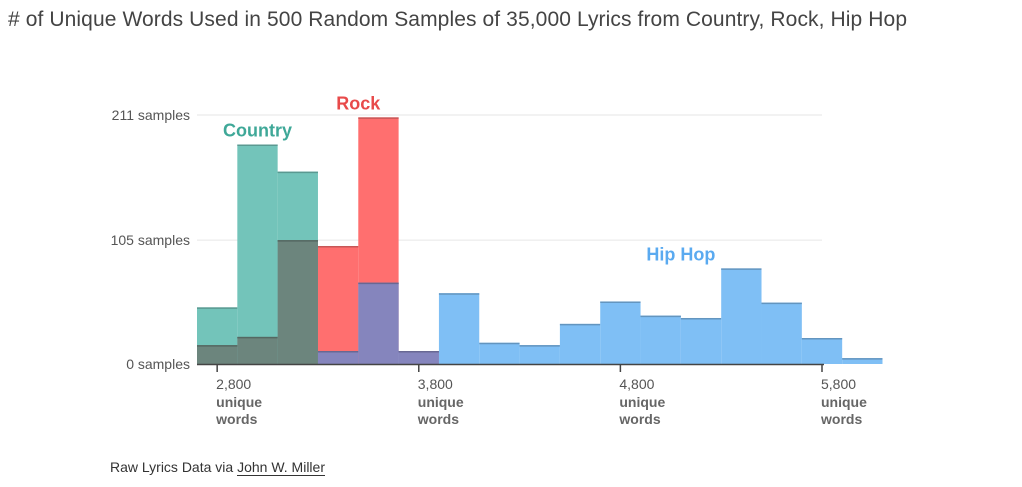 The image size is (1022, 487). Describe the element at coordinates (150, 240) in the screenshot. I see `y-tick-label: 105 samples` at that location.